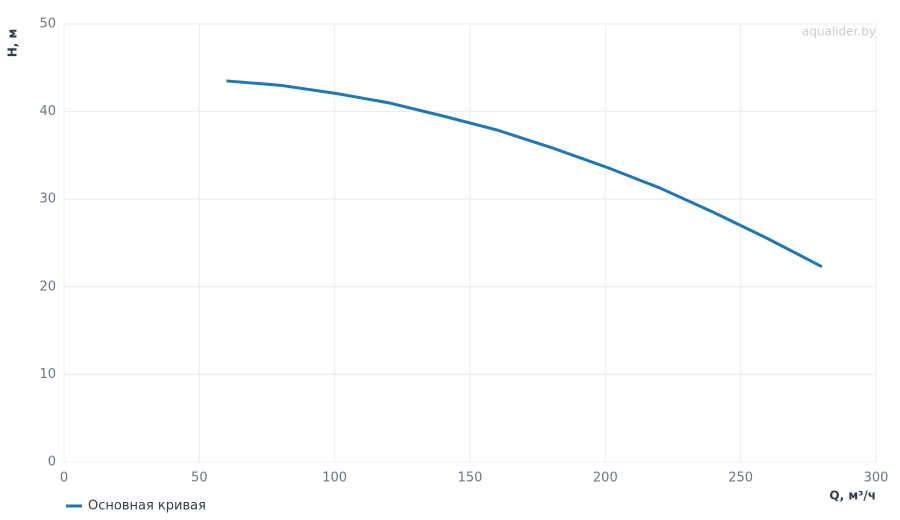 The height and width of the screenshot is (520, 900). What do you see at coordinates (605, 478) in the screenshot?
I see `x-tick-label: 200` at bounding box center [605, 478].